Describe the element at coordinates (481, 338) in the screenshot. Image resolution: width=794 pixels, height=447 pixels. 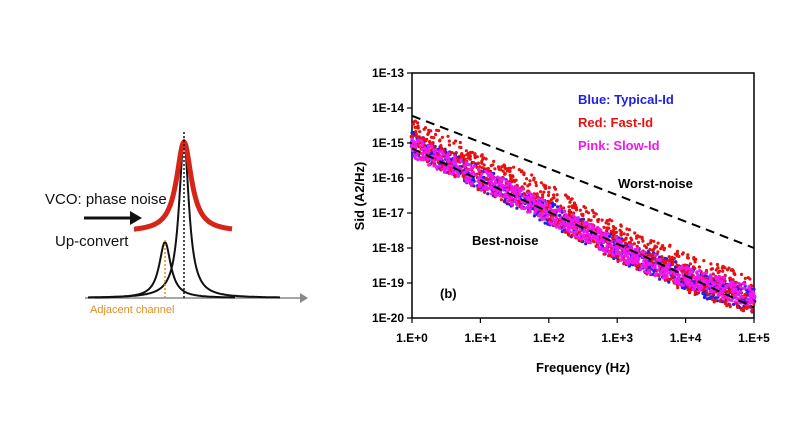
I see `x-tick-label: 1.E+1` at that location.